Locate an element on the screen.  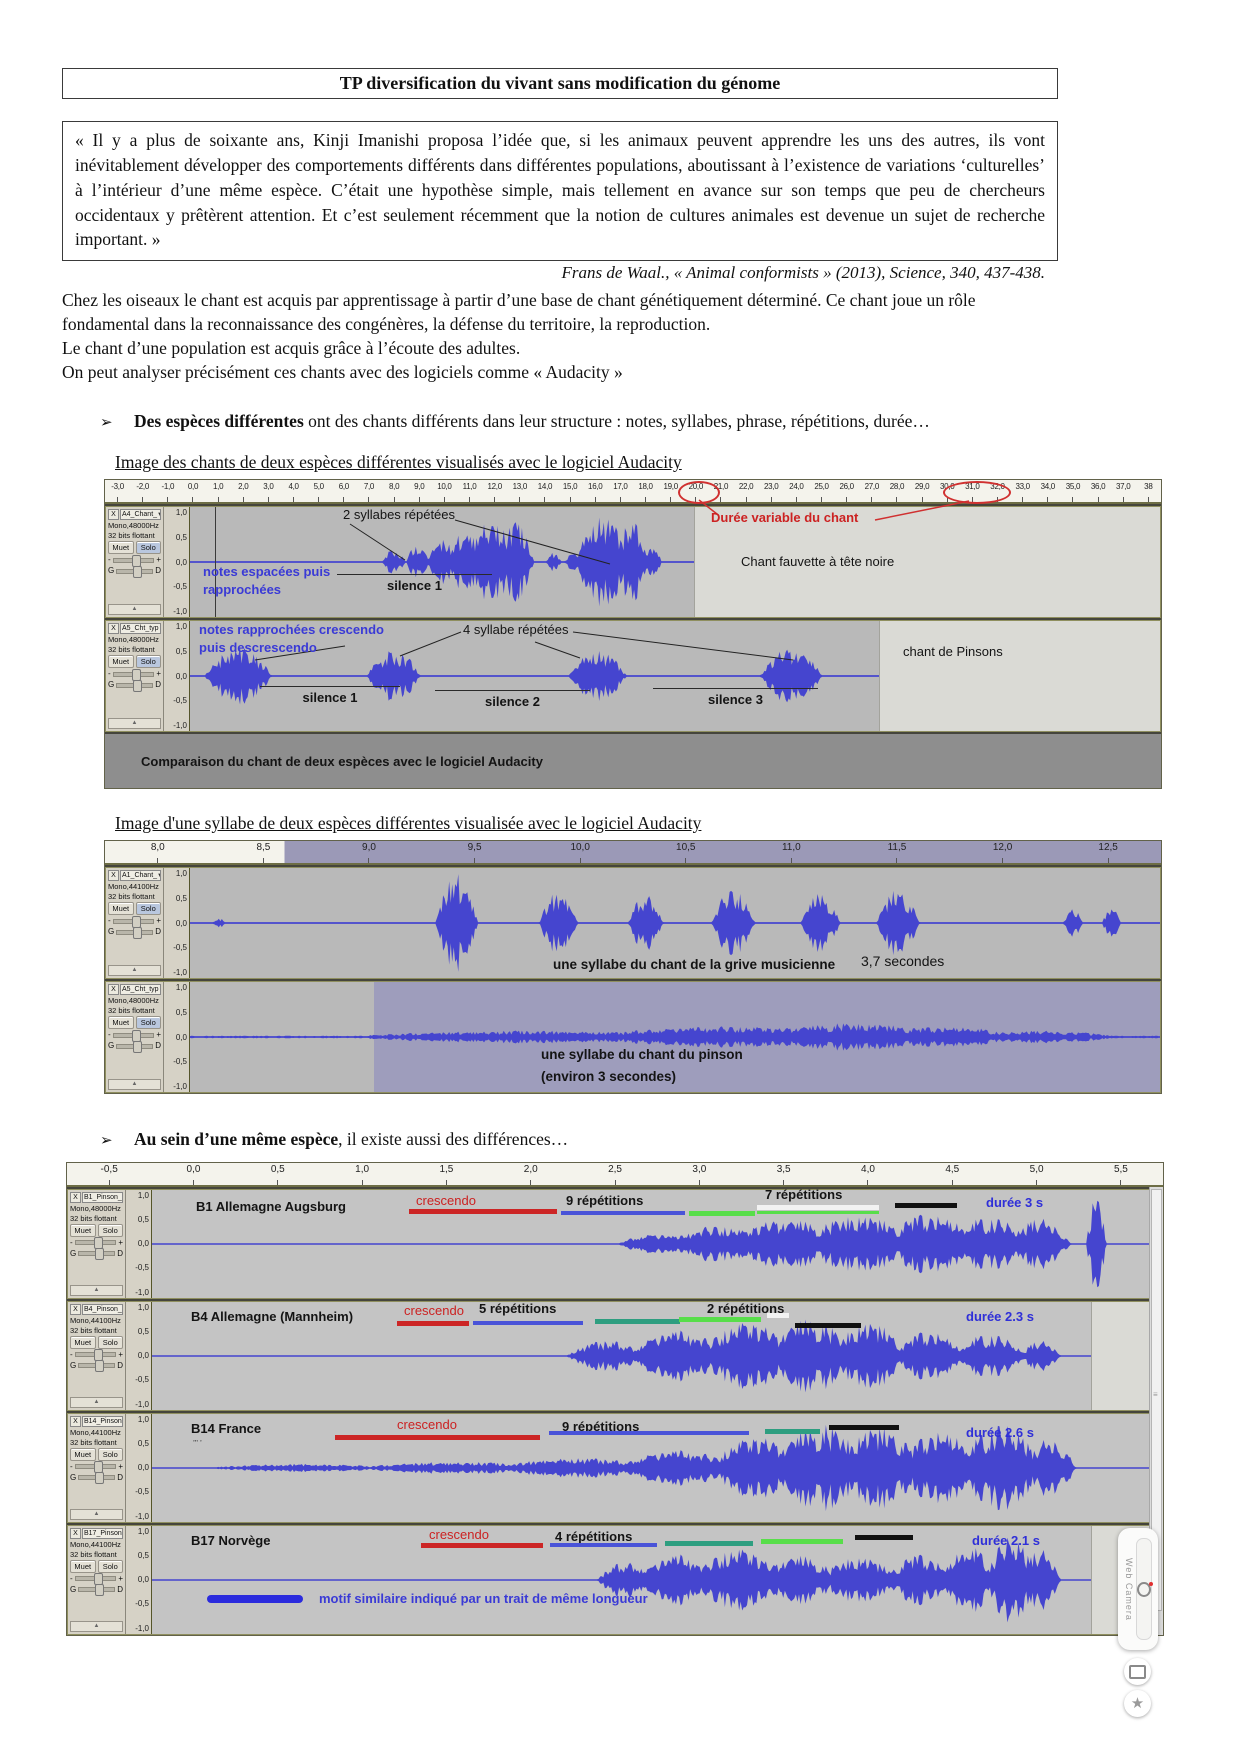
track-name: B14_Pinson is located at coordinates (103, 1421).